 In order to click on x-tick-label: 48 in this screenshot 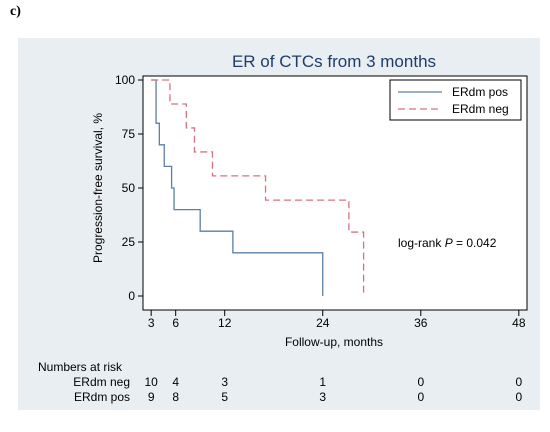, I will do `click(519, 323)`.